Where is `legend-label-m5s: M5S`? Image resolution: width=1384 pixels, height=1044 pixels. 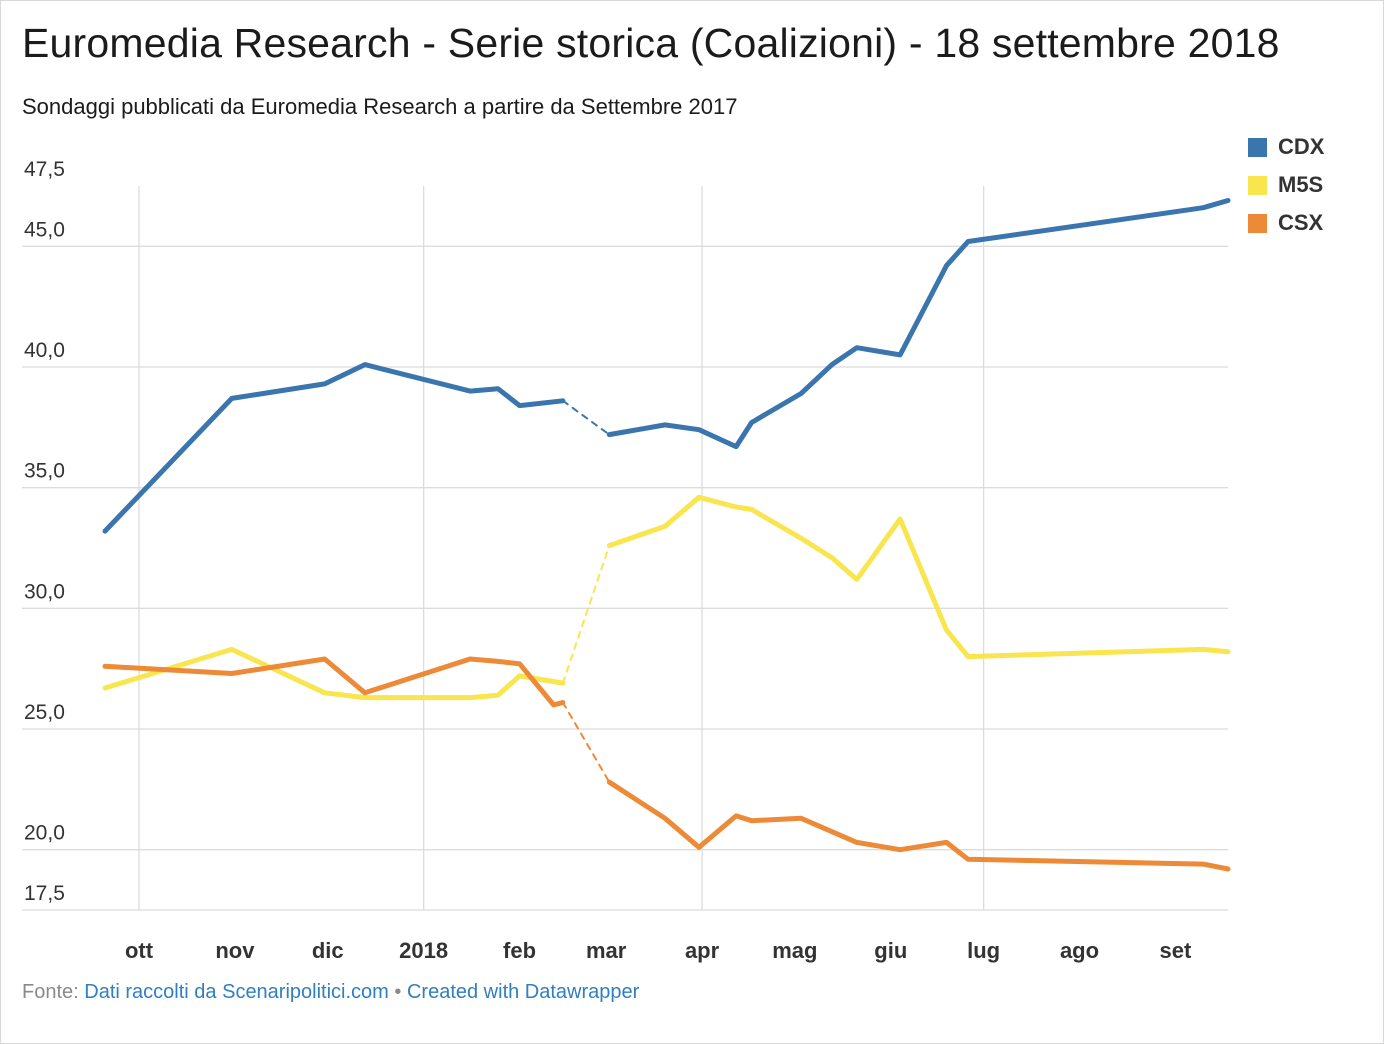 legend-label-m5s: M5S is located at coordinates (1301, 184).